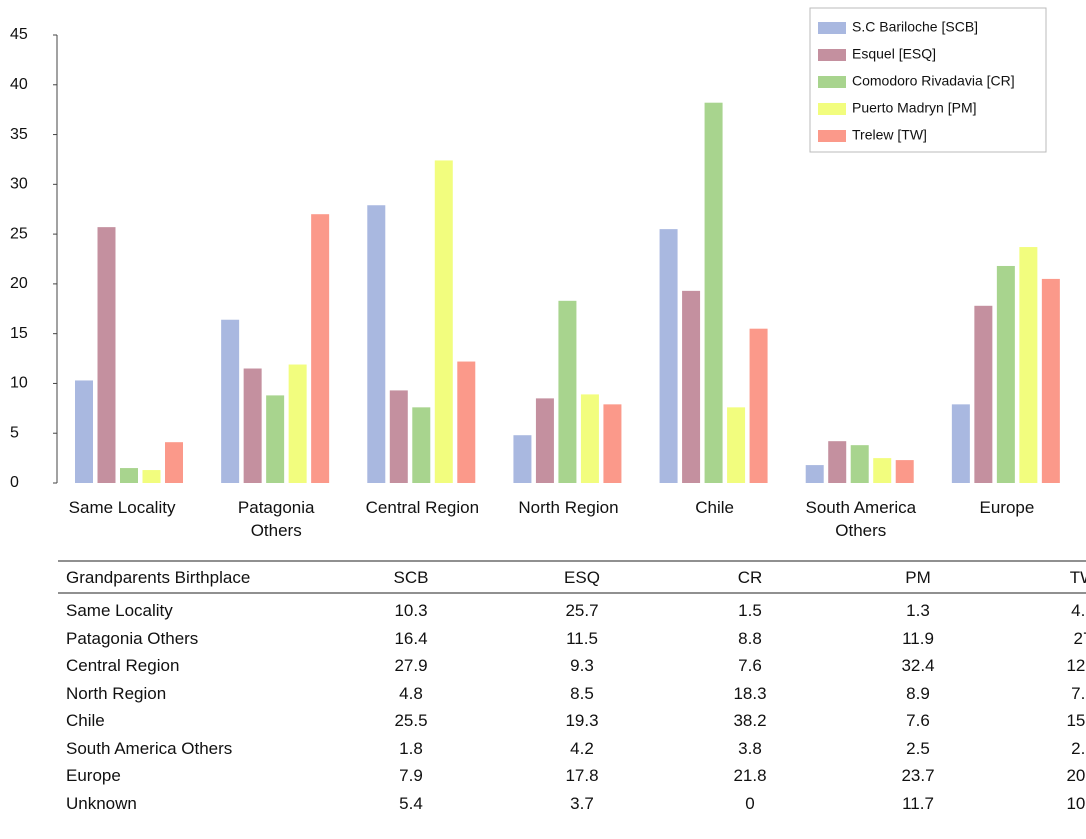 The height and width of the screenshot is (839, 1086). What do you see at coordinates (750, 775) in the screenshot?
I see `table-cell: 21.8` at bounding box center [750, 775].